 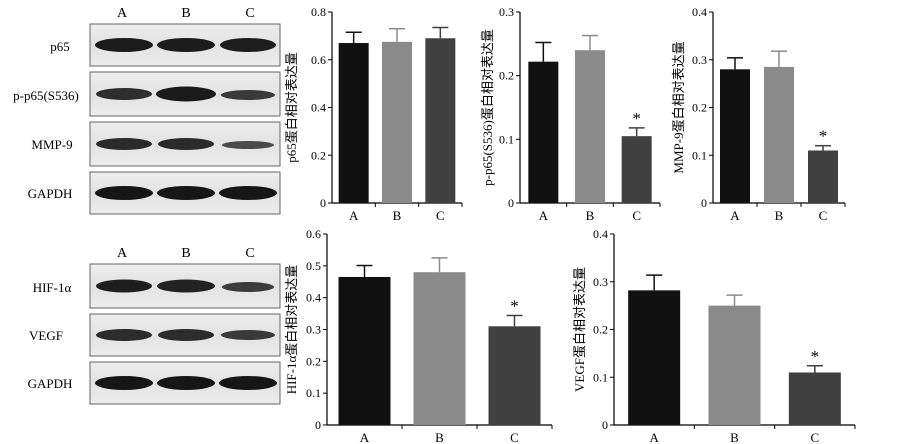 What do you see at coordinates (291, 330) in the screenshot?
I see `y-axis-label: HIF-1α蛋白相对表达量` at bounding box center [291, 330].